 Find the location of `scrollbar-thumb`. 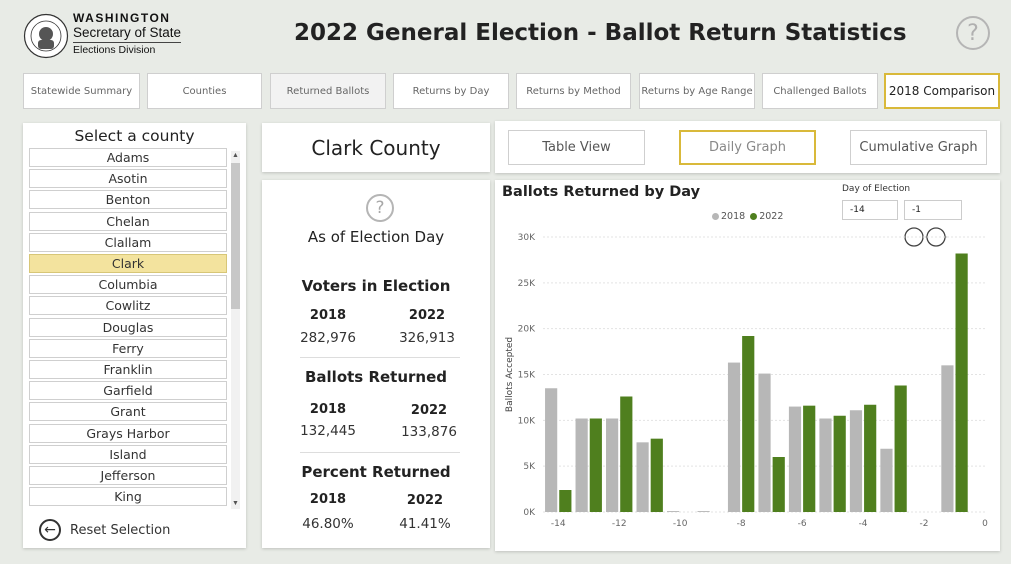

scrollbar-thumb is located at coordinates (235, 236).